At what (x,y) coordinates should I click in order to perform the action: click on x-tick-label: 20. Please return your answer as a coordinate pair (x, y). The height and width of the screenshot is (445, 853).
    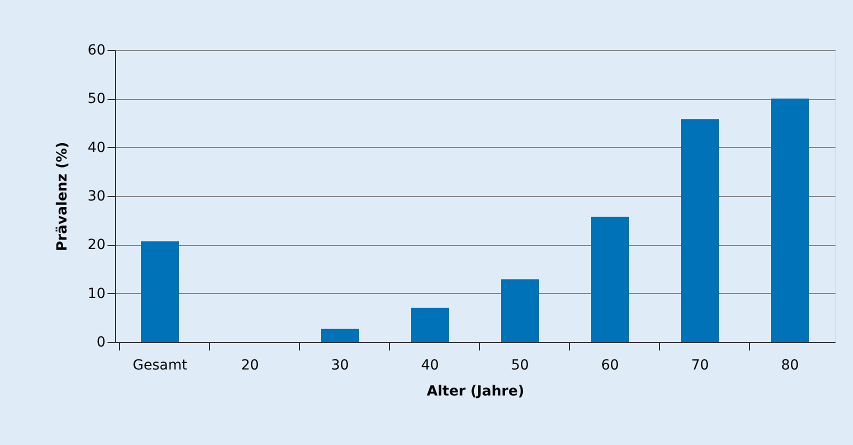
    Looking at the image, I should click on (250, 366).